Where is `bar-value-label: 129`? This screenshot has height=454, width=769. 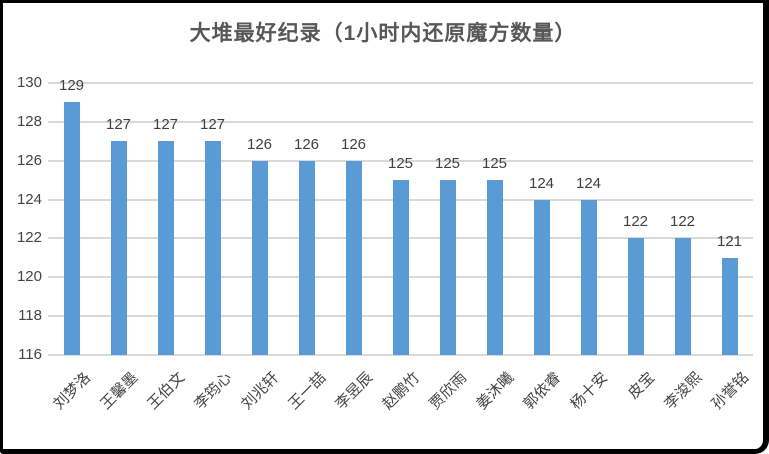 bar-value-label: 129 is located at coordinates (71, 86).